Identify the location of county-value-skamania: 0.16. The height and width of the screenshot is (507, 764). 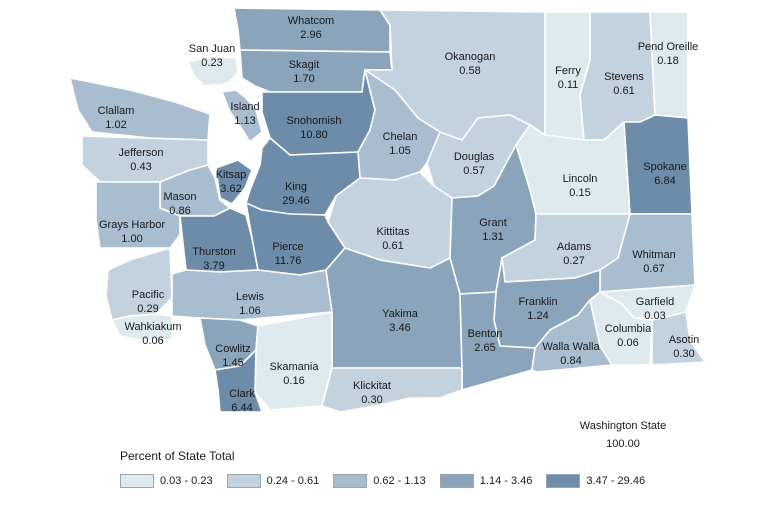
(293, 381).